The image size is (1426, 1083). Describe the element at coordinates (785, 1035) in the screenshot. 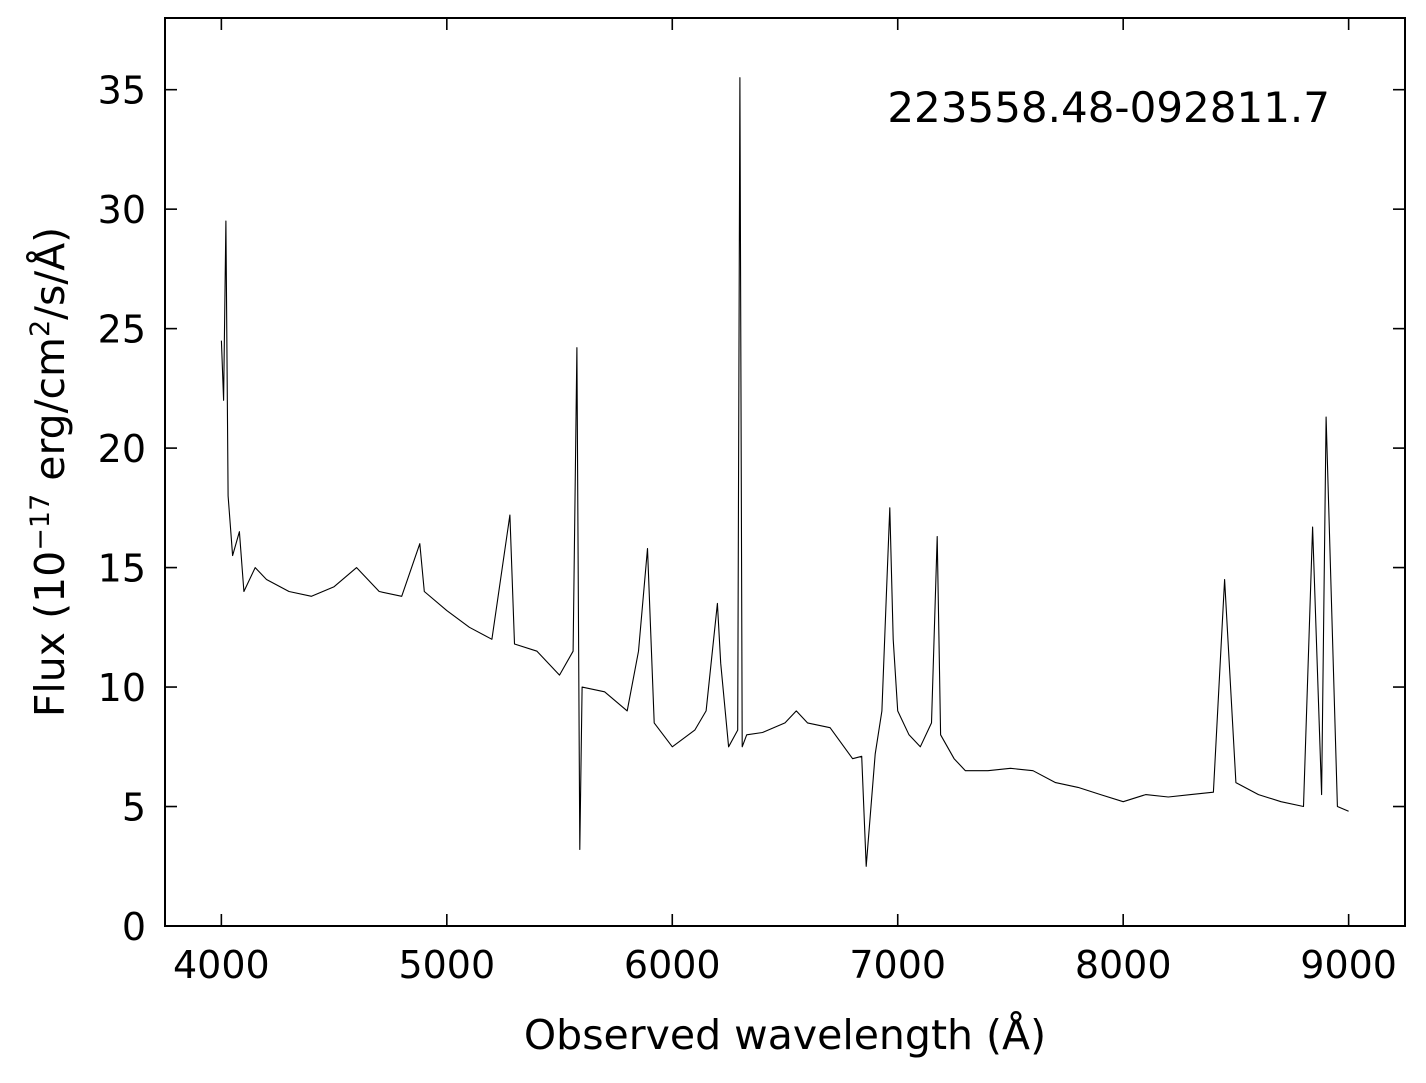

I see `x-axis-title: Observed wavelength (Å)` at that location.